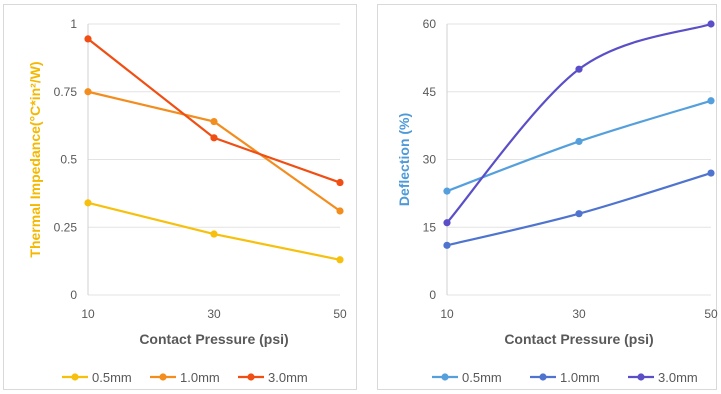 Image resolution: width=721 pixels, height=394 pixels. Describe the element at coordinates (35, 159) in the screenshot. I see `y-axis-title: Thermal Impedance(°C*in²/W)` at that location.